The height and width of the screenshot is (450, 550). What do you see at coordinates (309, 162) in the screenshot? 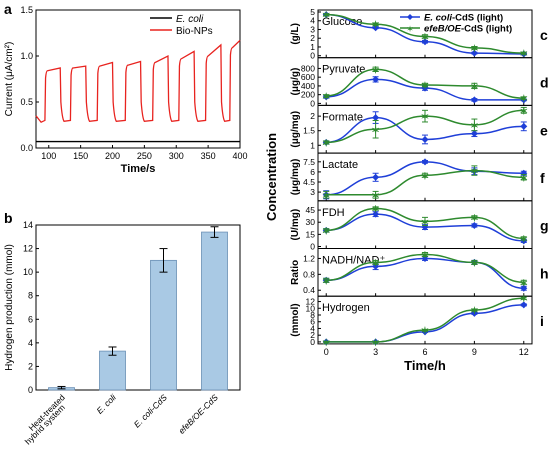
I see `y-tick-label: 7.5` at bounding box center [309, 162].